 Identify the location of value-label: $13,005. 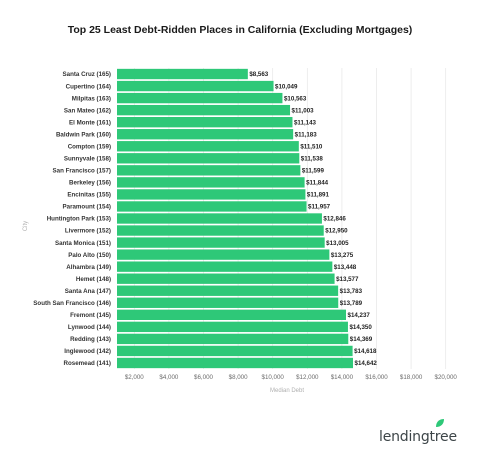
(337, 243).